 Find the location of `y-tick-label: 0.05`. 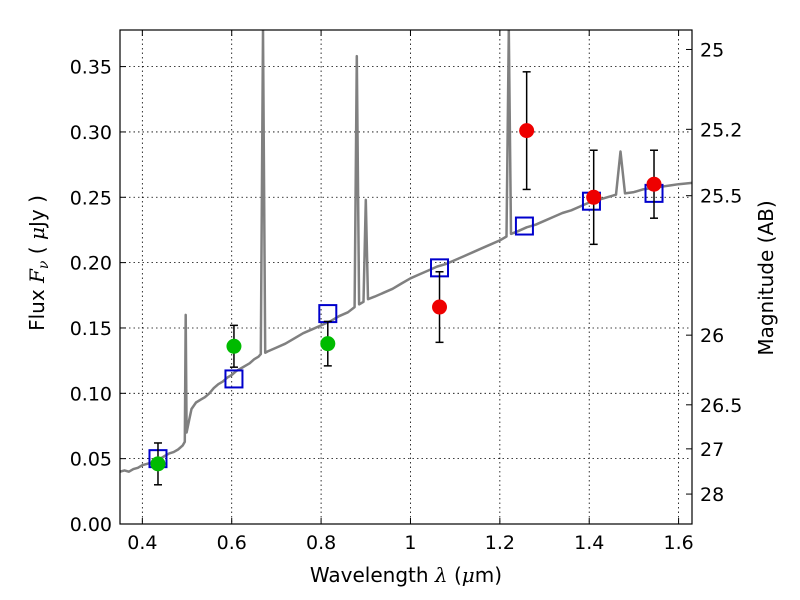

y-tick-label: 0.05 is located at coordinates (91, 460).